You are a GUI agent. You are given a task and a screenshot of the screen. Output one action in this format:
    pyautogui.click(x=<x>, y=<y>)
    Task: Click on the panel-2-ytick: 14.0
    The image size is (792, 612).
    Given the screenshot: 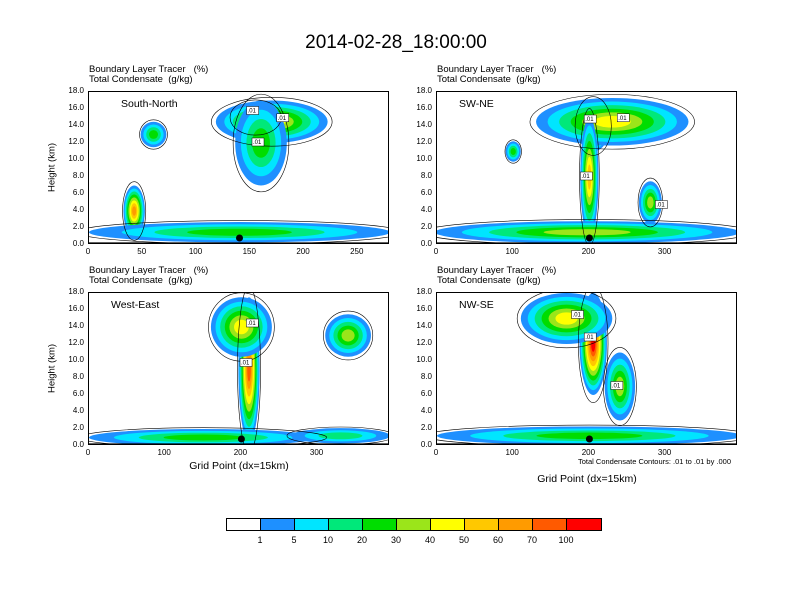 What is the action you would take?
    pyautogui.click(x=76, y=325)
    